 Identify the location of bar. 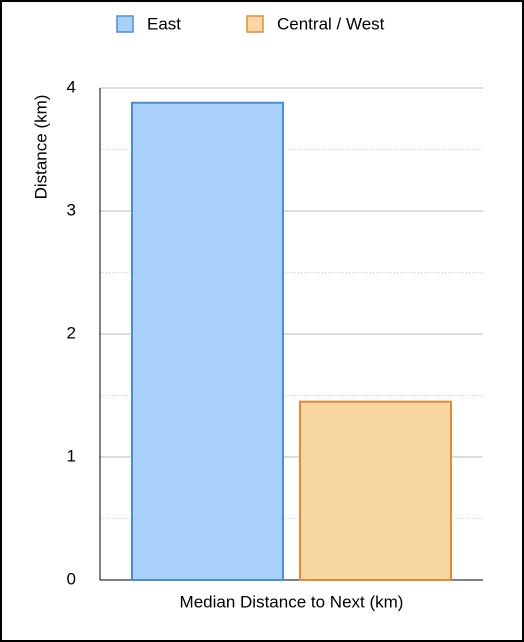
(375, 490).